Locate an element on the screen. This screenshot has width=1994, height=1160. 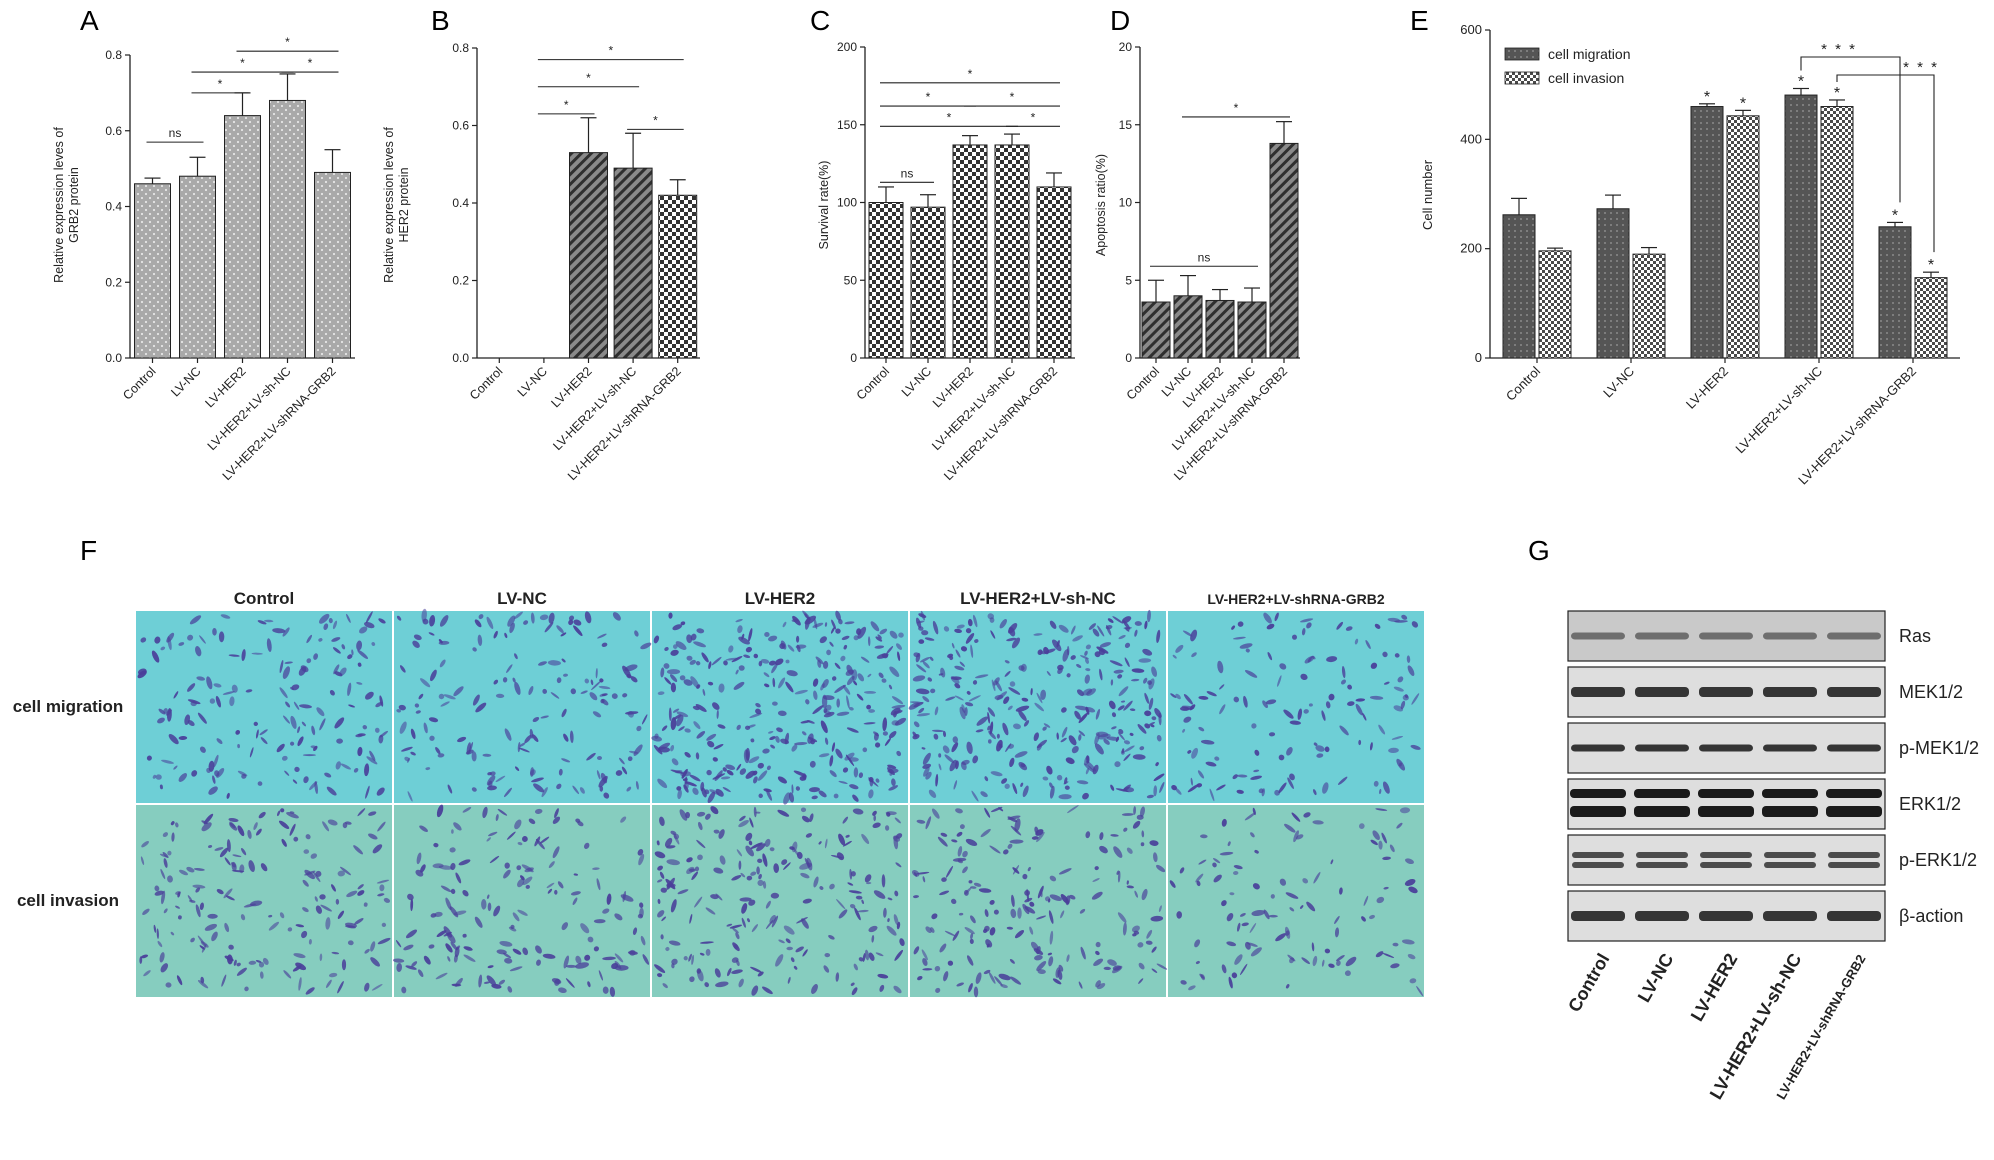
y-tick-label: 0.0 is located at coordinates (460, 358).